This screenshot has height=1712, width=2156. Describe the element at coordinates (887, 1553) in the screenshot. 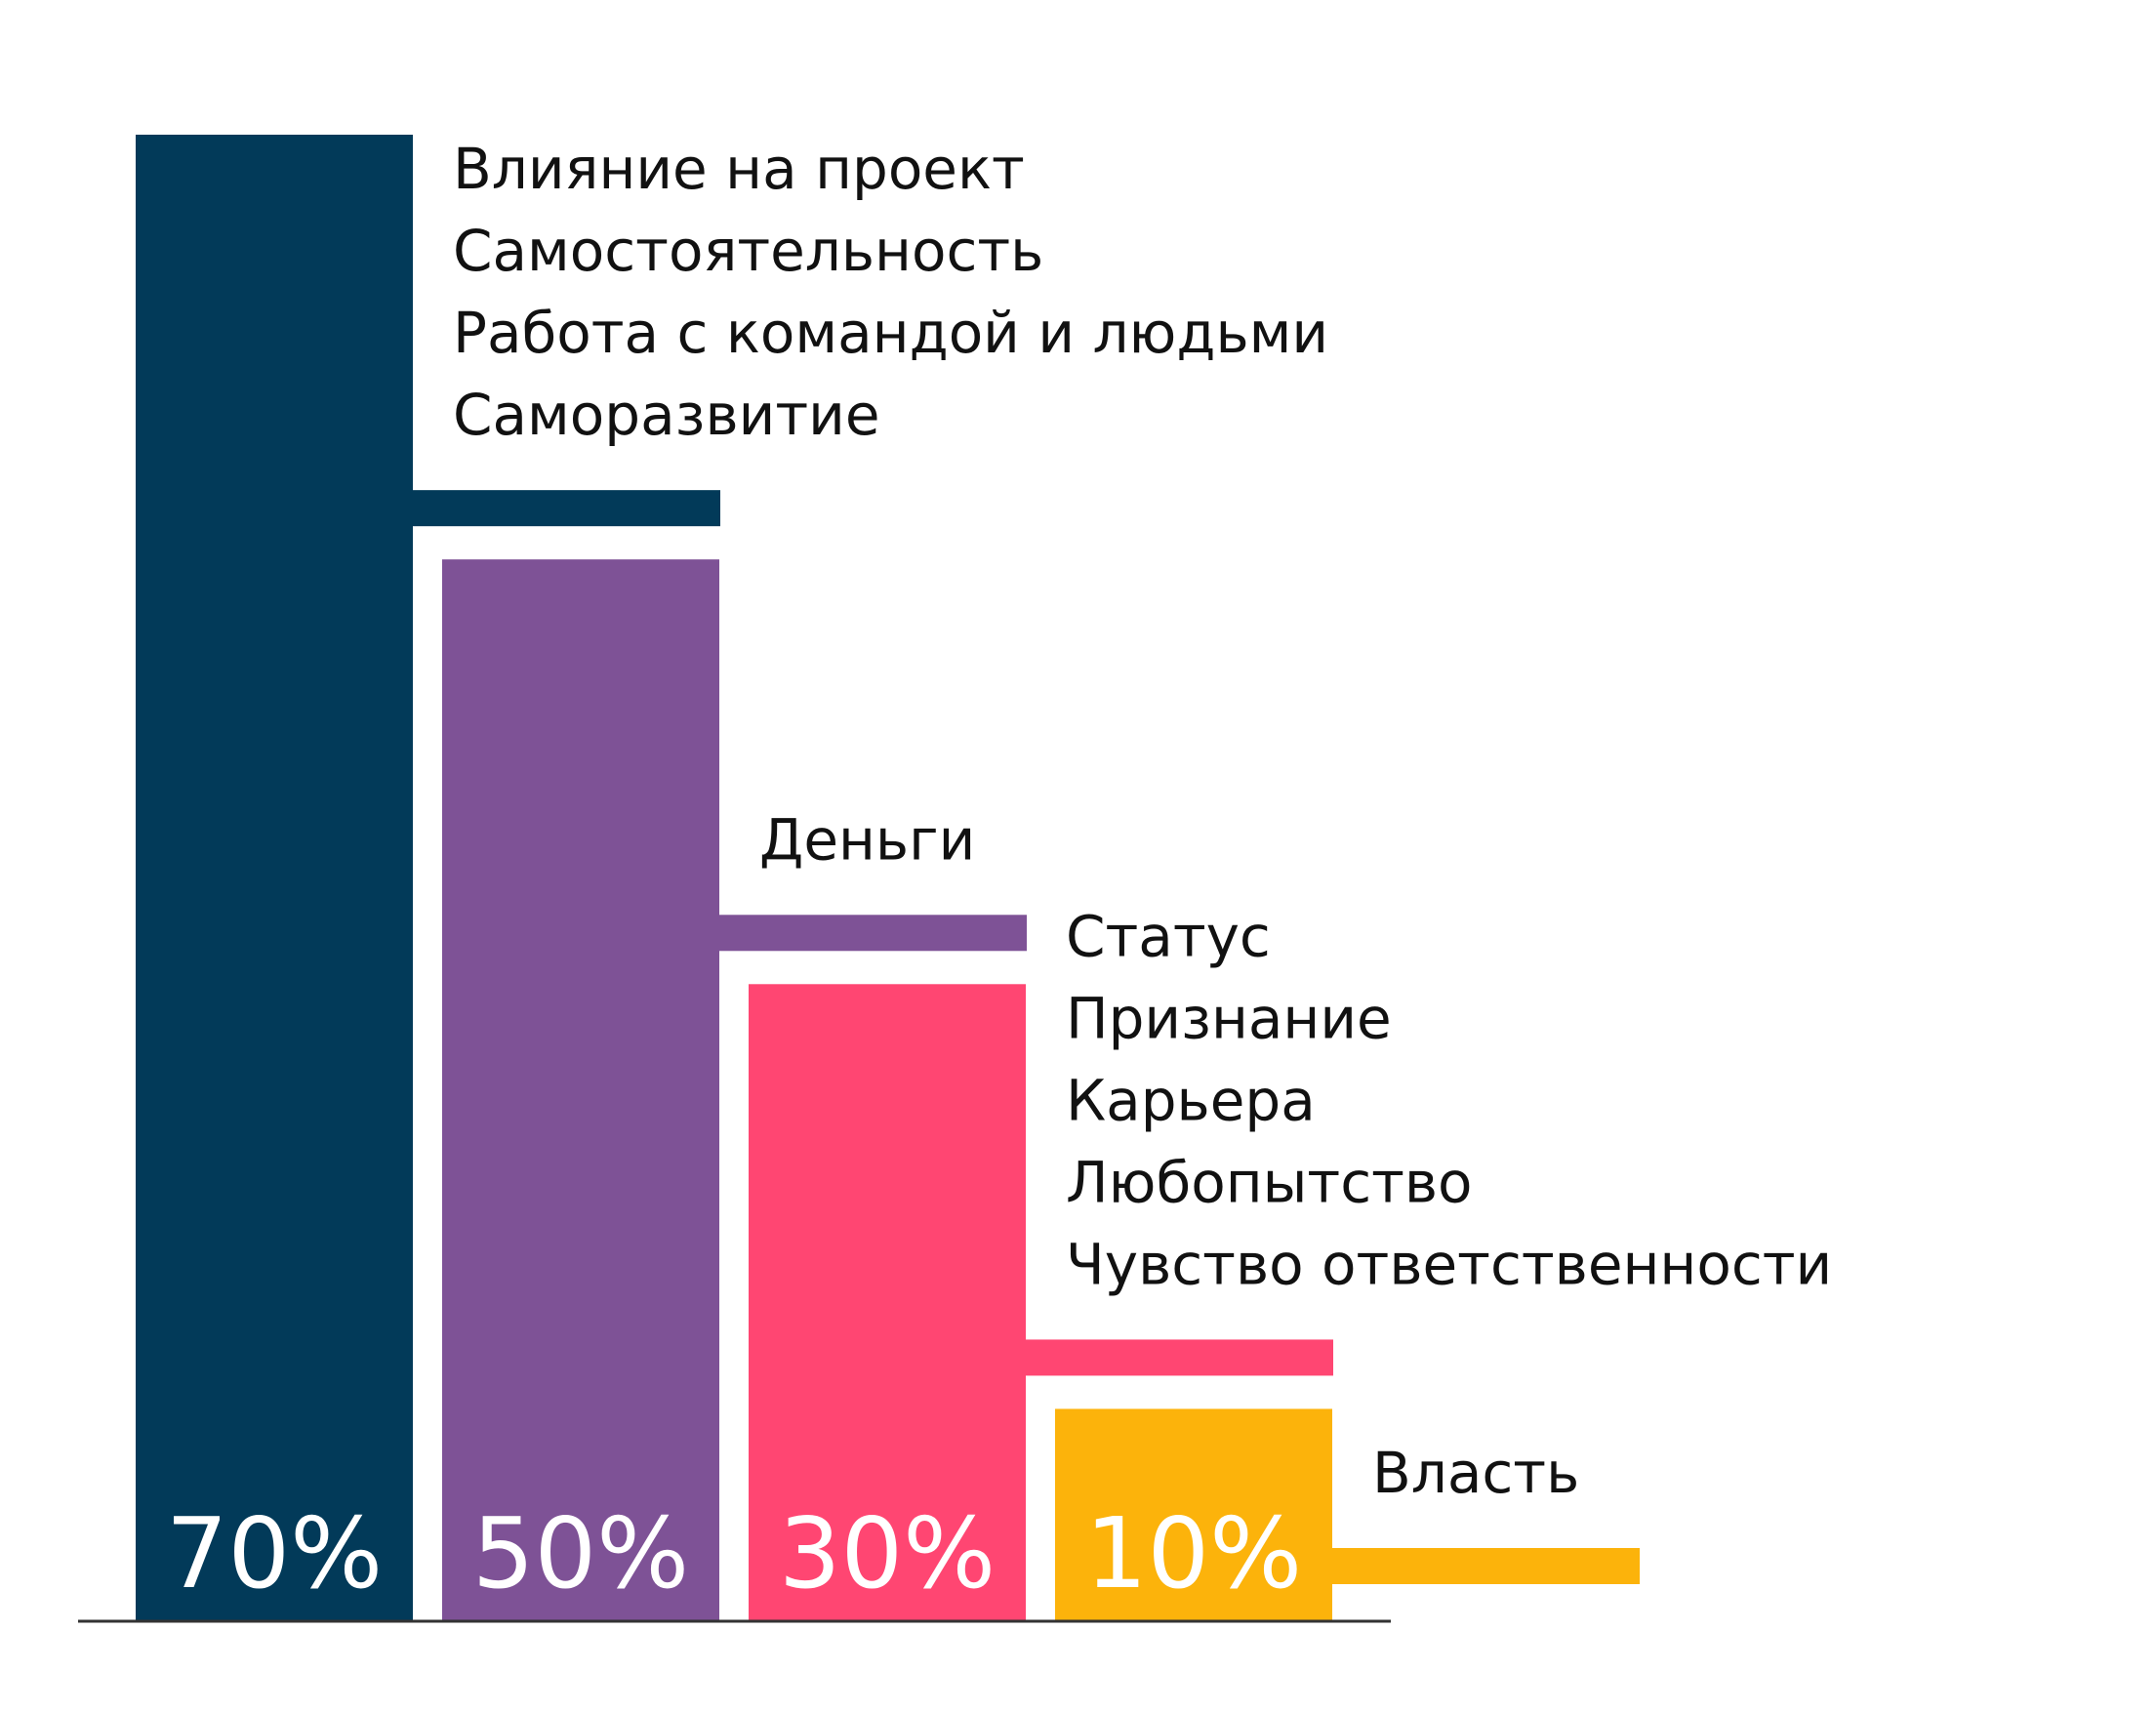

I see `value-label: 30%` at that location.